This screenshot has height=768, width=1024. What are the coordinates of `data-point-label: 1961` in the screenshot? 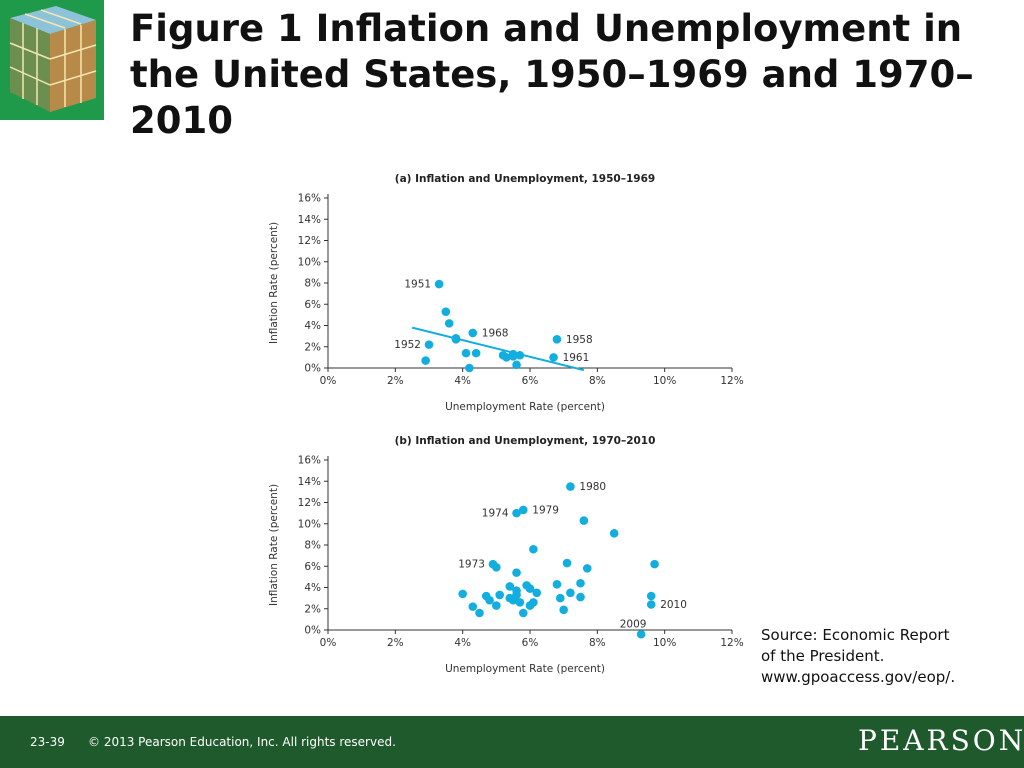 It's located at (576, 358).